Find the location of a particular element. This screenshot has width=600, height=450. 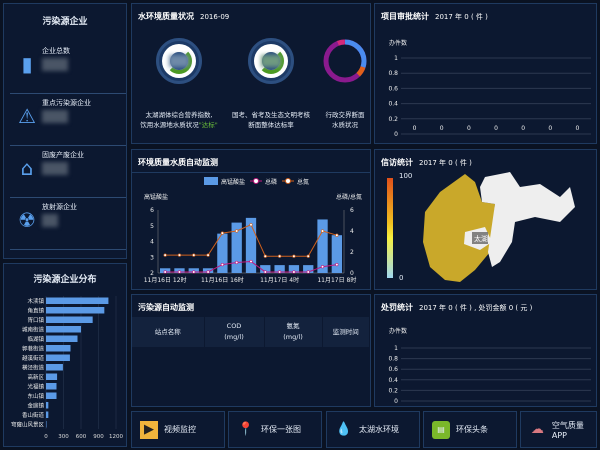

legend-label: 总磷 is located at coordinates (271, 182).